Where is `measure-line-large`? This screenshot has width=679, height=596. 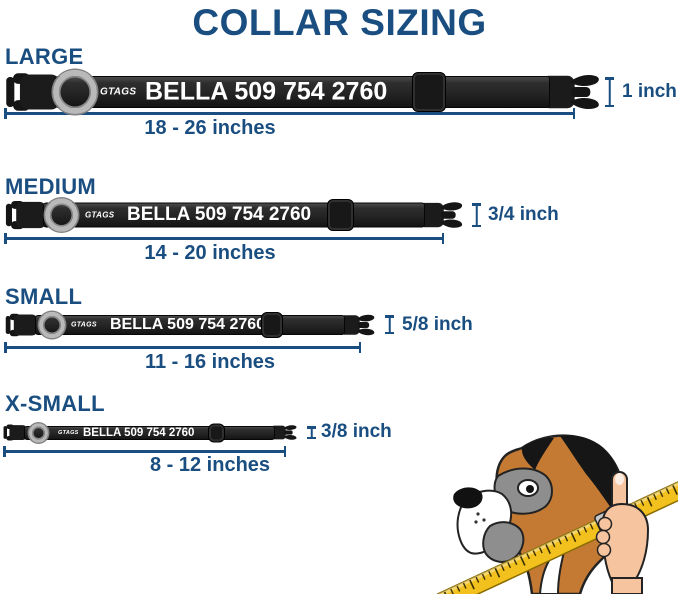 measure-line-large is located at coordinates (289, 113).